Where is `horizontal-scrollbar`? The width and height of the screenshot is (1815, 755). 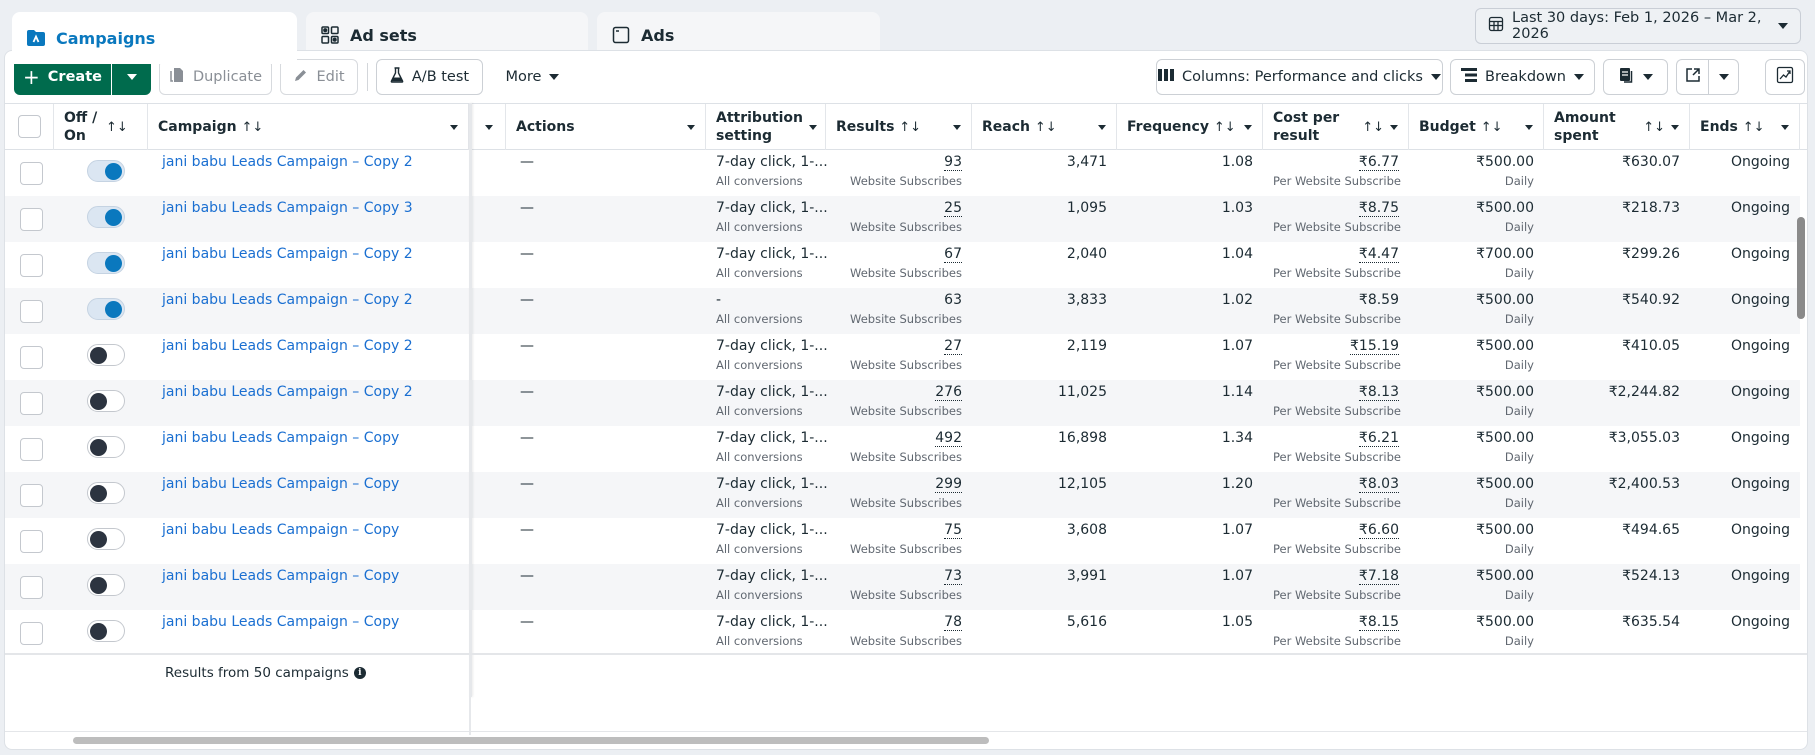
horizontal-scrollbar is located at coordinates (531, 740).